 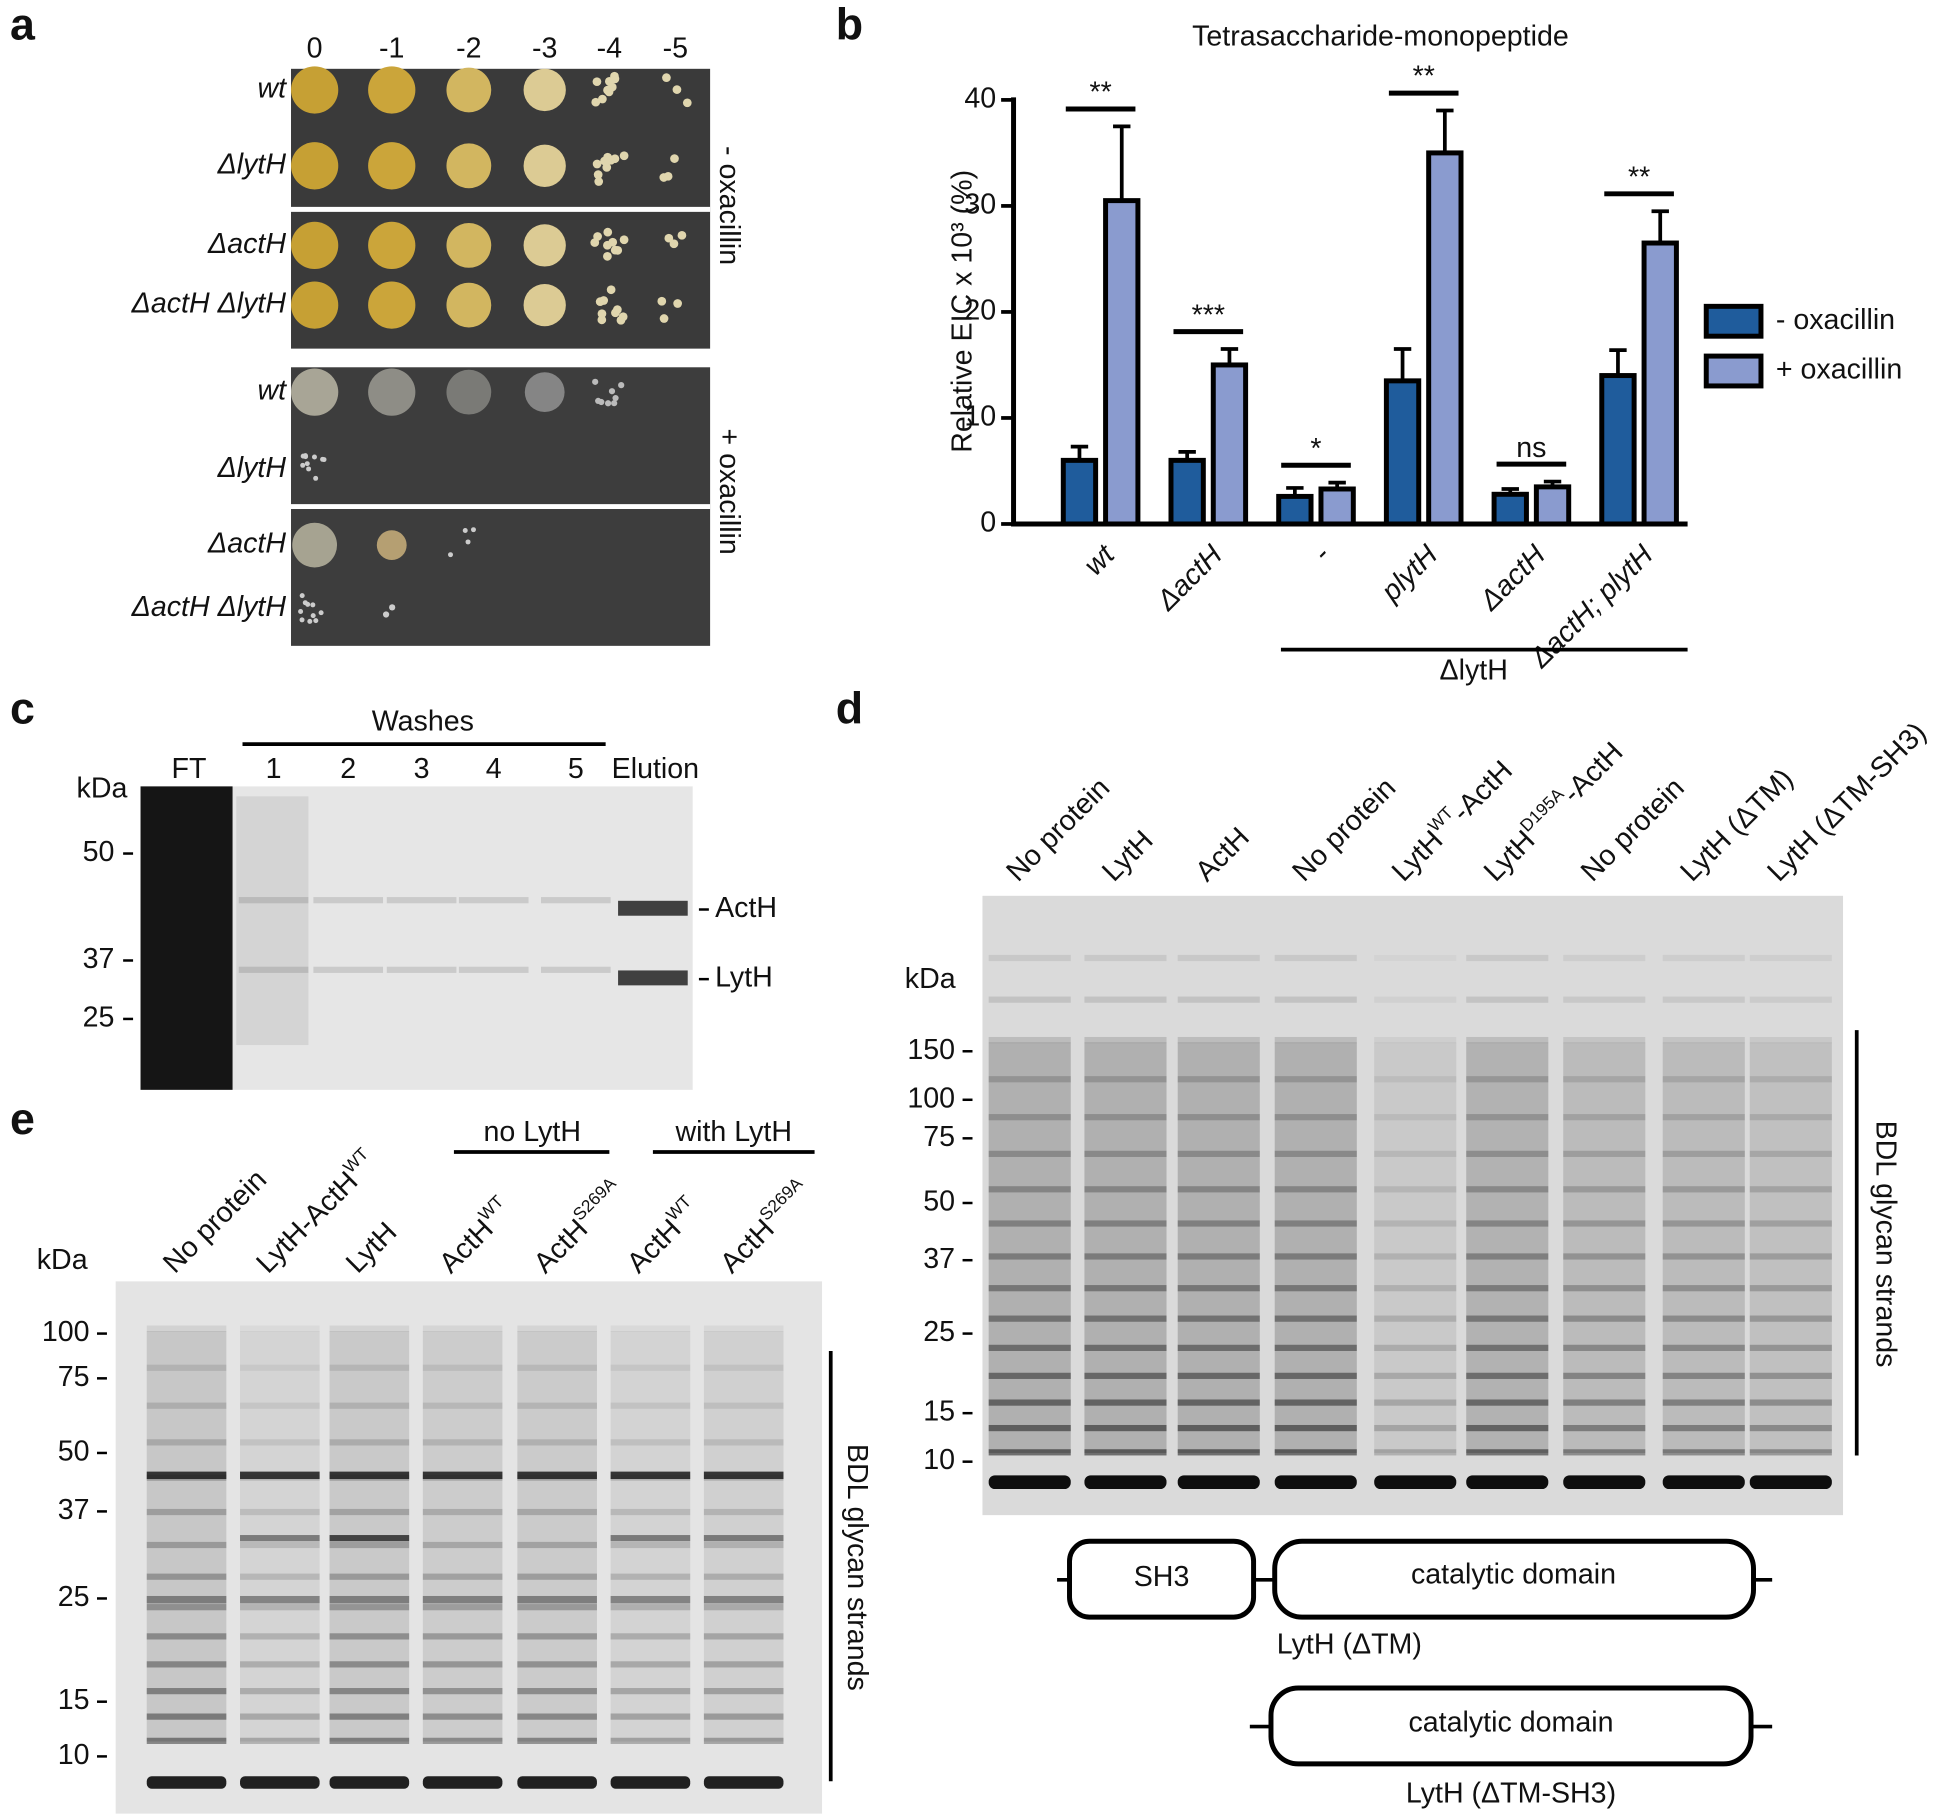 I want to click on side-label: BDL glycan strands, so click(x=857, y=1567).